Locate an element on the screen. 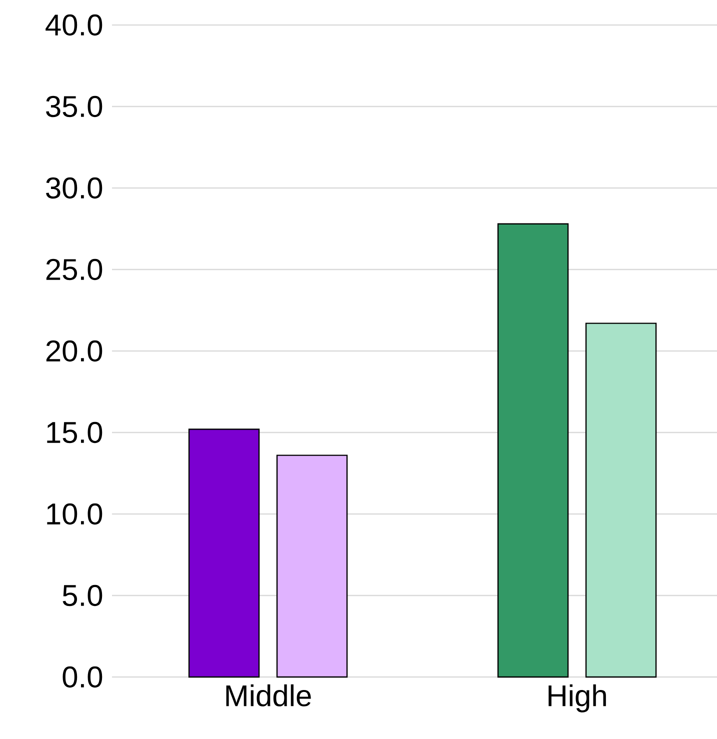 The width and height of the screenshot is (717, 739). y-tick-label: 40.0 is located at coordinates (74, 25).